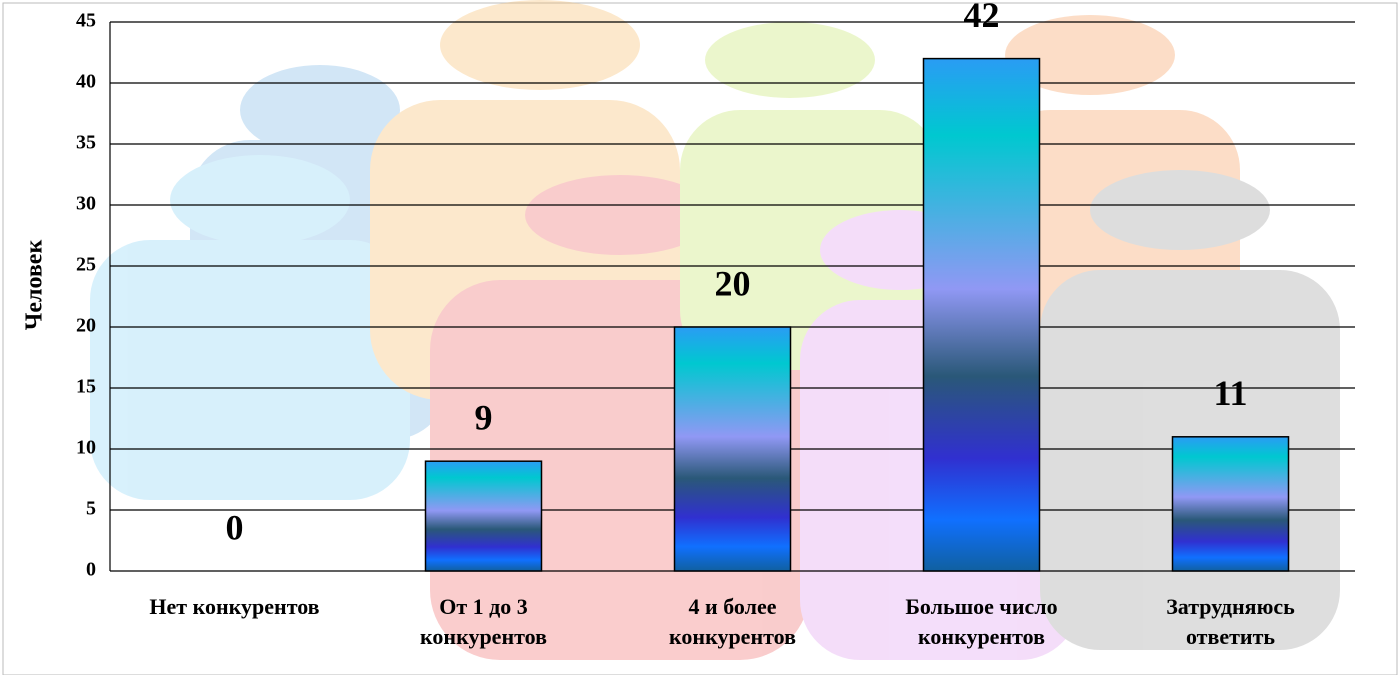  What do you see at coordinates (86, 326) in the screenshot?
I see `y-tick-label: 20` at bounding box center [86, 326].